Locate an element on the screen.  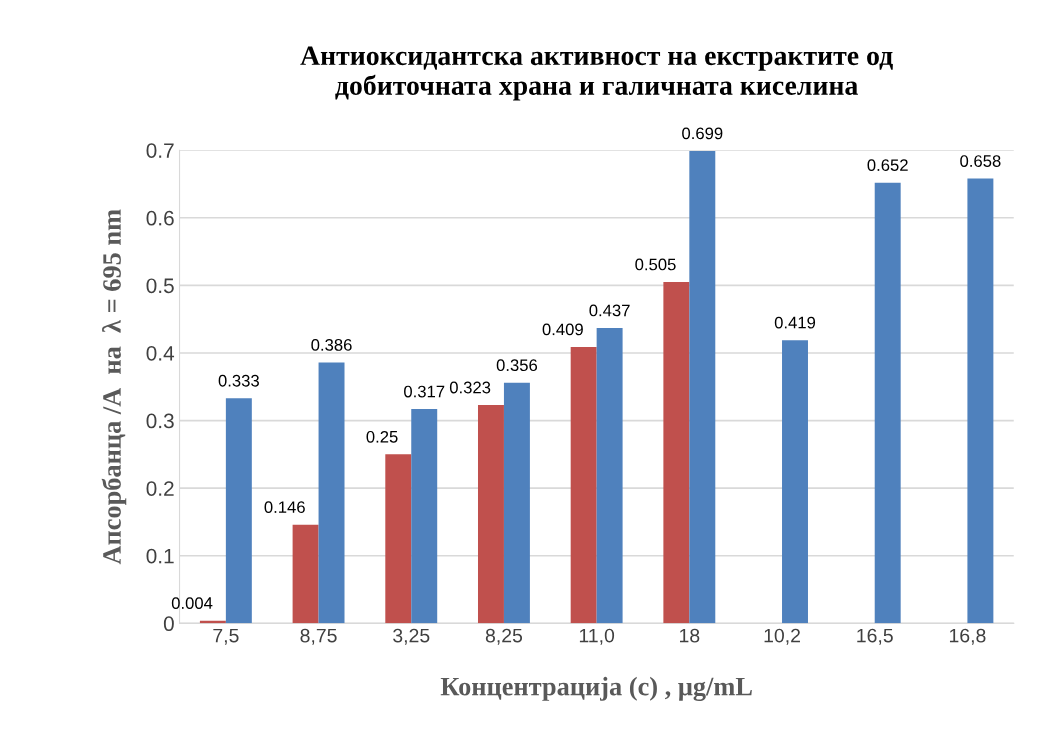
data-label: 0.699 is located at coordinates (702, 133).